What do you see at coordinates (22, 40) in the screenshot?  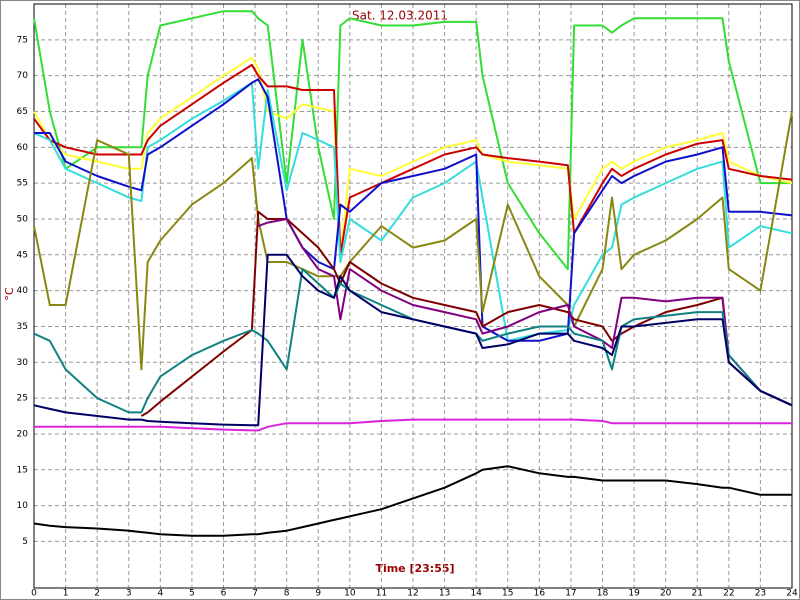 I see `y-tick-label: 75` at bounding box center [22, 40].